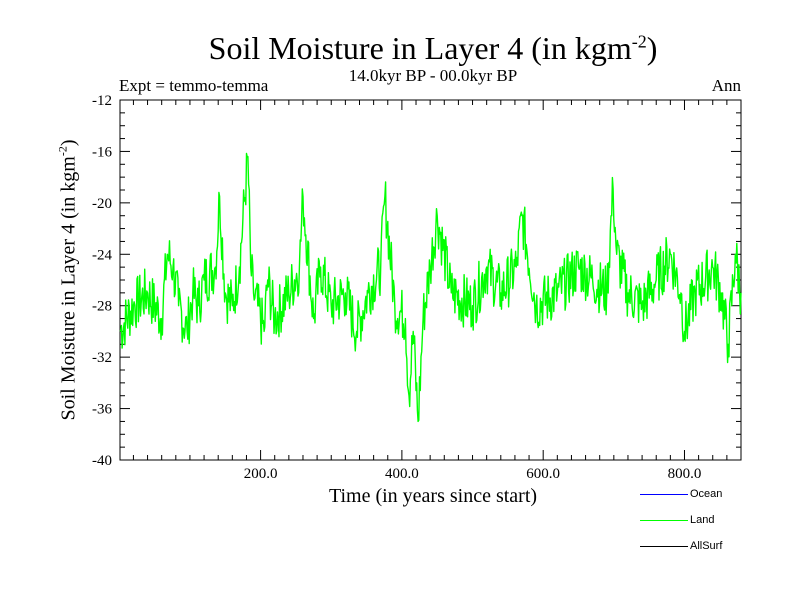 The image size is (800, 600). I want to click on legend-item-ocean: Ocean, so click(700, 494).